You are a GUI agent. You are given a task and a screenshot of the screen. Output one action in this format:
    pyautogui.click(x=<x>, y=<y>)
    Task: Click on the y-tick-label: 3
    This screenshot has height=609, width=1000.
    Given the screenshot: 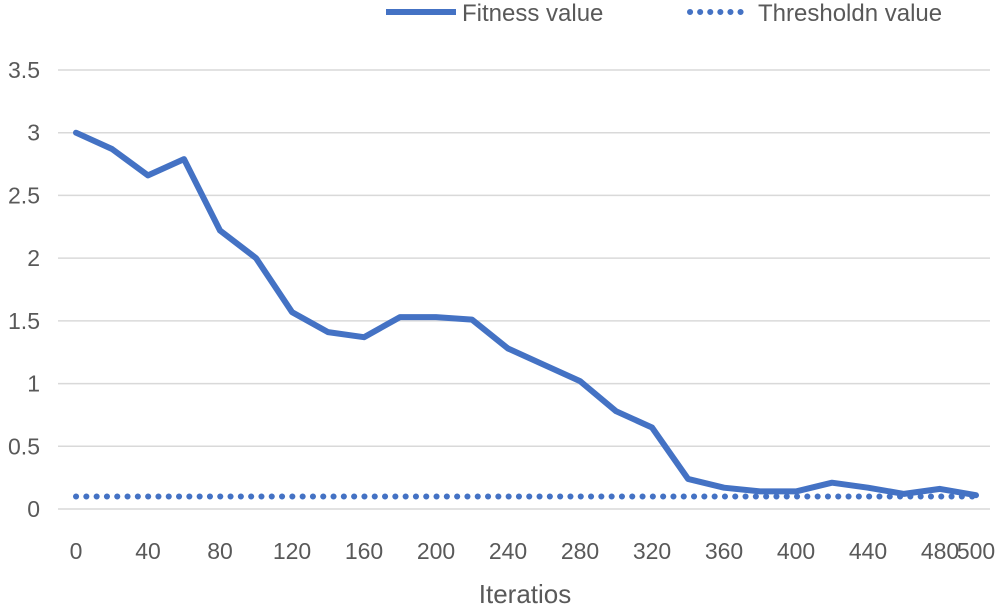 What is the action you would take?
    pyautogui.click(x=33, y=133)
    